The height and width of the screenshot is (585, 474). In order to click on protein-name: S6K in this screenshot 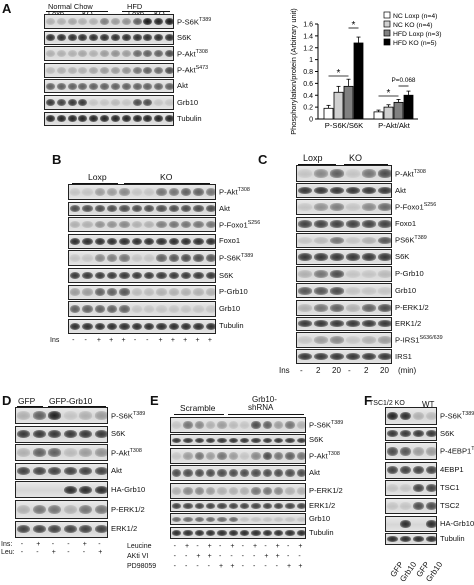, I will do `click(226, 275)`.